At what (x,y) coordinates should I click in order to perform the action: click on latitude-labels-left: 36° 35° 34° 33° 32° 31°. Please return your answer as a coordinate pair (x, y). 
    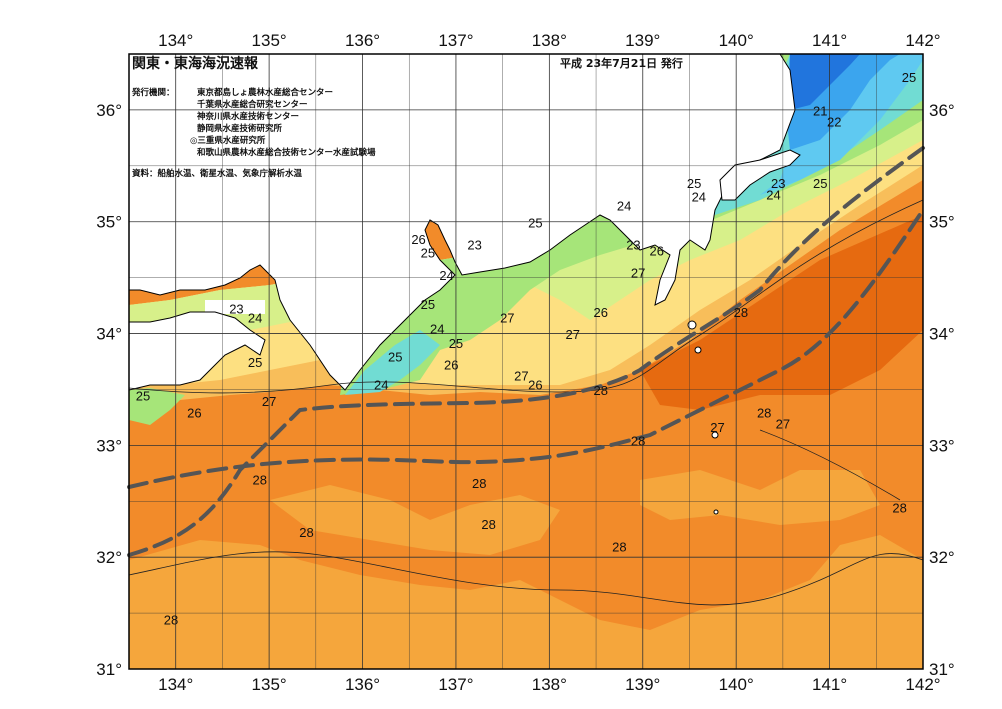
    Looking at the image, I should click on (109, 390).